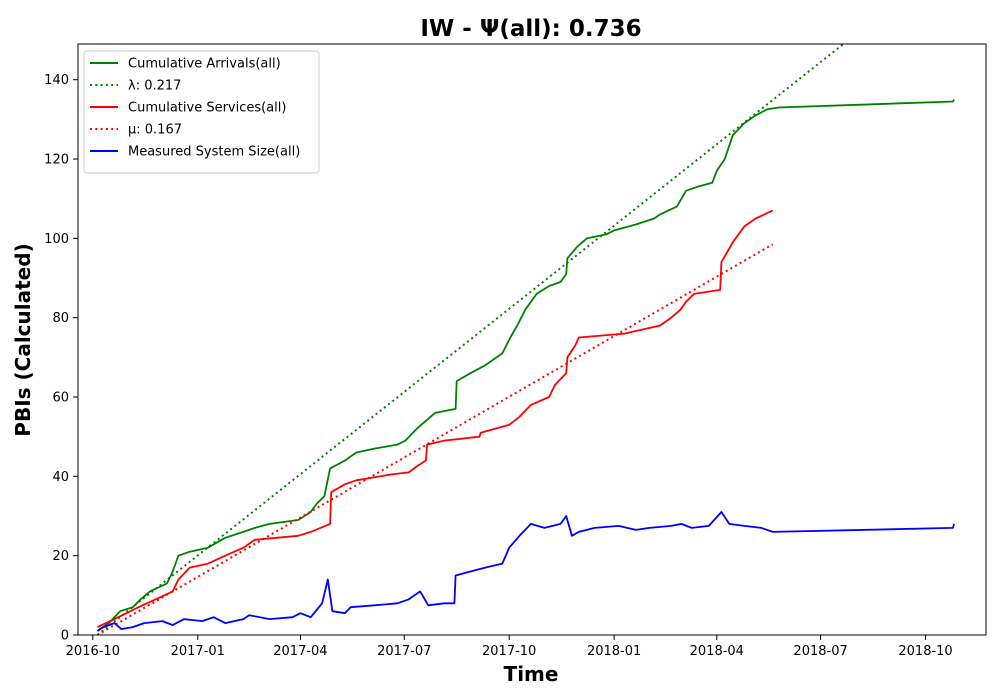 Image resolution: width=1000 pixels, height=700 pixels. Describe the element at coordinates (531, 674) in the screenshot. I see `x-axis-title: Time` at that location.